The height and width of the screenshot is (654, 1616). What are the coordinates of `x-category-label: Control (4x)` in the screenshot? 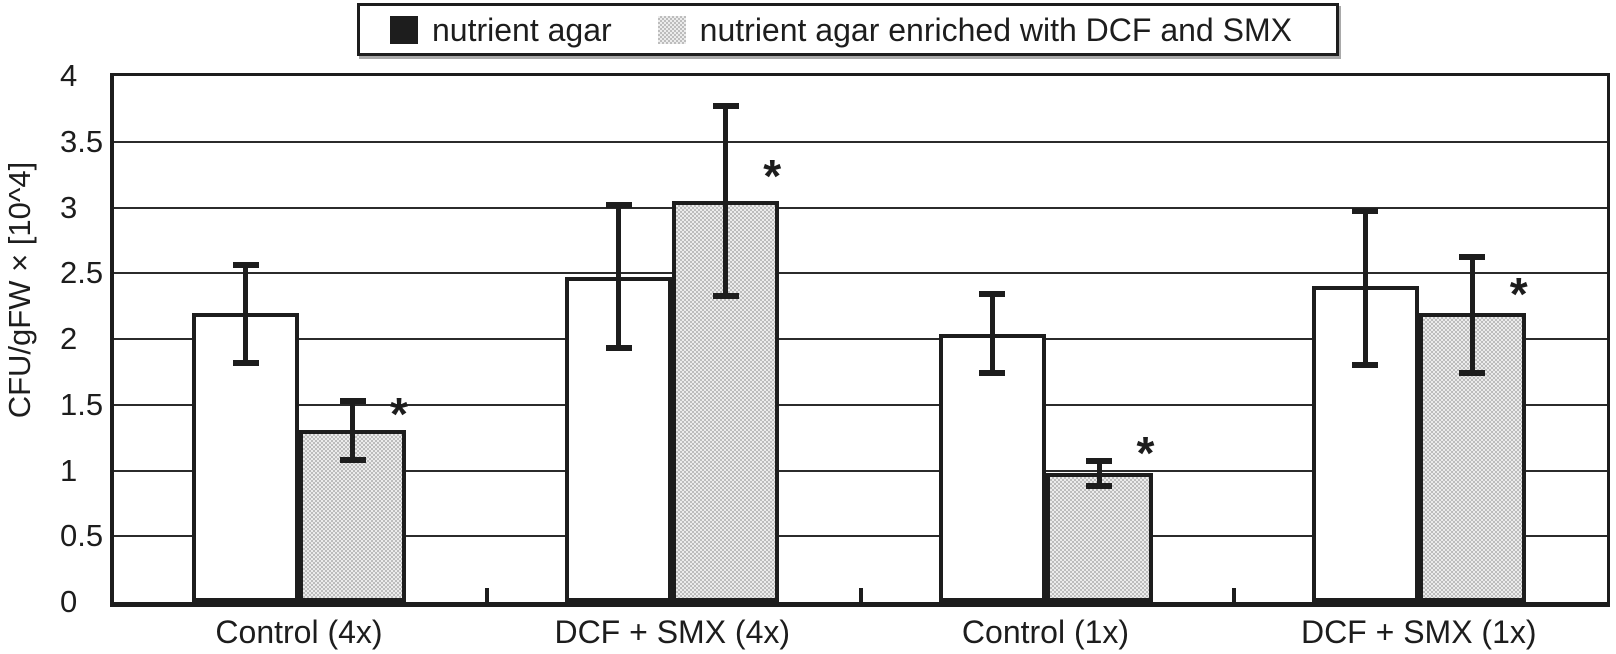 It's located at (299, 632).